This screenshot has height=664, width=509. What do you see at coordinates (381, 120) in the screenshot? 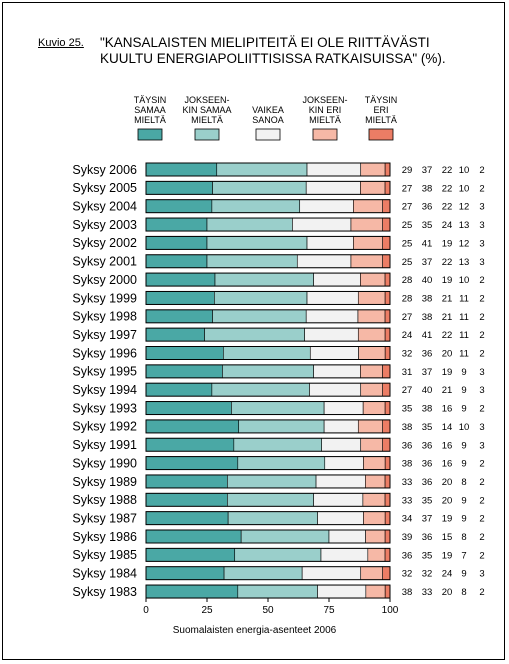
I see `legend-label-line: MIELTÄ` at bounding box center [381, 120].